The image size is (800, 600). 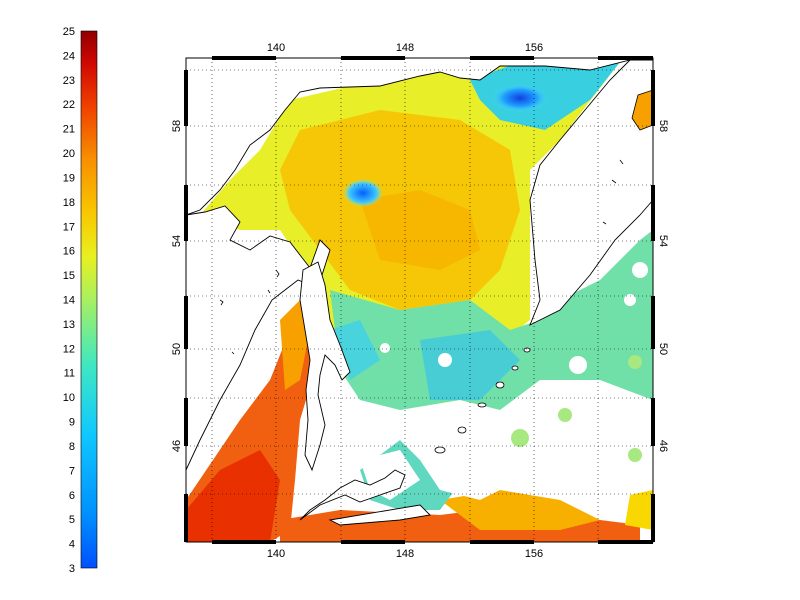 What do you see at coordinates (69, 276) in the screenshot?
I see `colorbar-tick-label: 15` at bounding box center [69, 276].